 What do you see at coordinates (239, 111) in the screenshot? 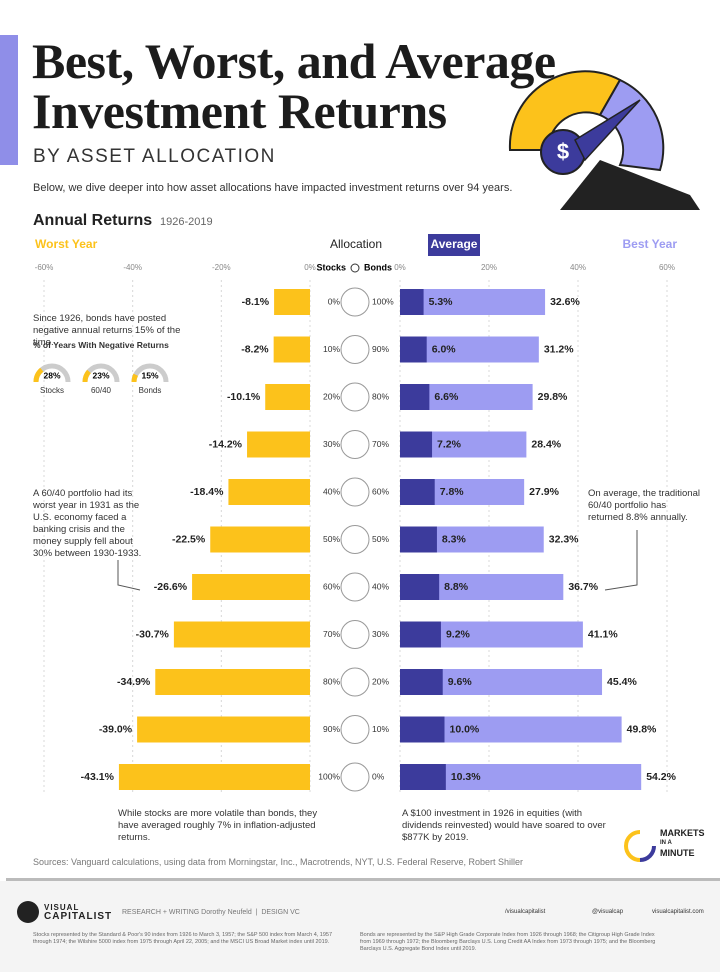
I see `title-line-2: Investment Returns` at bounding box center [239, 111].